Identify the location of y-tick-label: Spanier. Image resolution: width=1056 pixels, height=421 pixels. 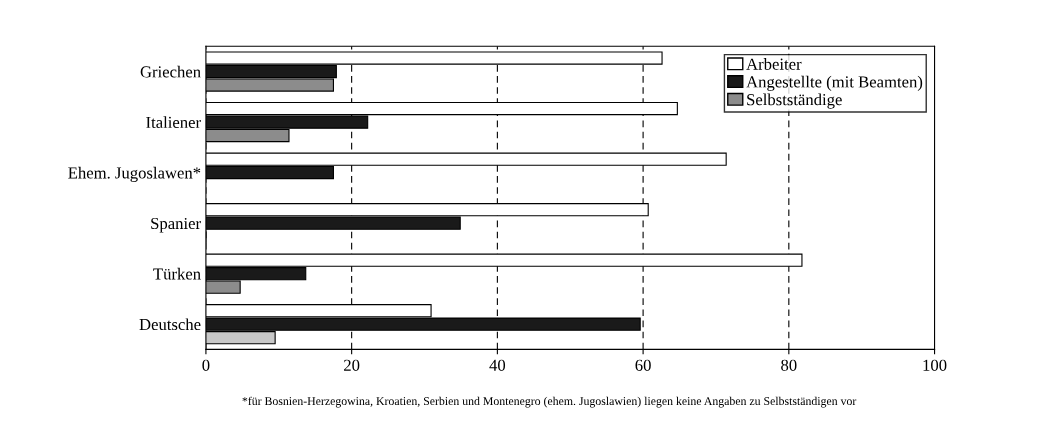
(176, 225).